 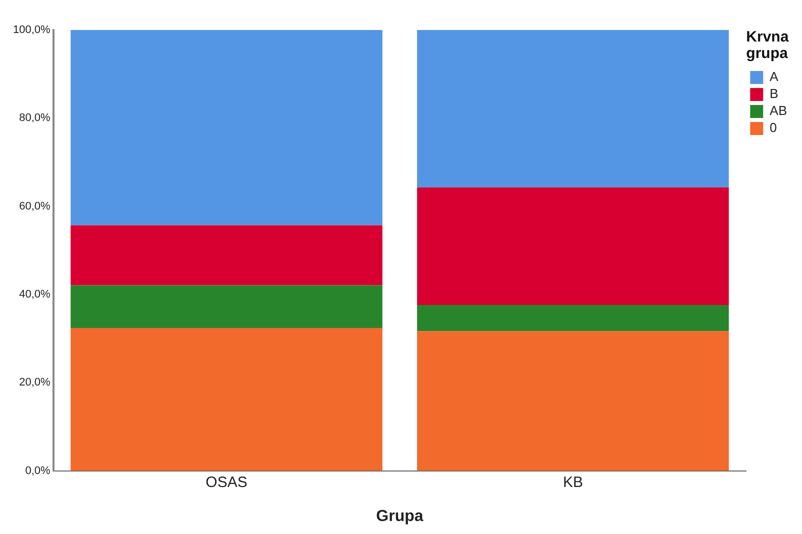 What do you see at coordinates (773, 128) in the screenshot?
I see `legend-label: 0` at bounding box center [773, 128].